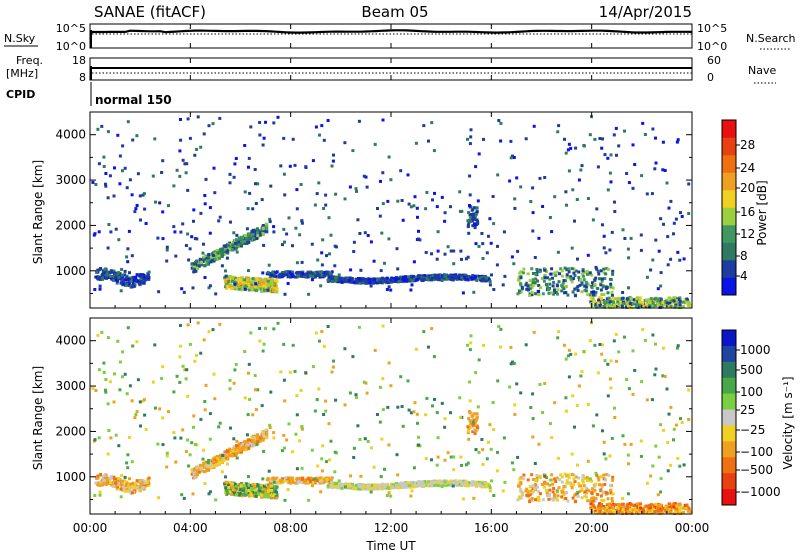 The image size is (800, 554). Describe the element at coordinates (762, 70) in the screenshot. I see `nave-label: Nave` at that location.